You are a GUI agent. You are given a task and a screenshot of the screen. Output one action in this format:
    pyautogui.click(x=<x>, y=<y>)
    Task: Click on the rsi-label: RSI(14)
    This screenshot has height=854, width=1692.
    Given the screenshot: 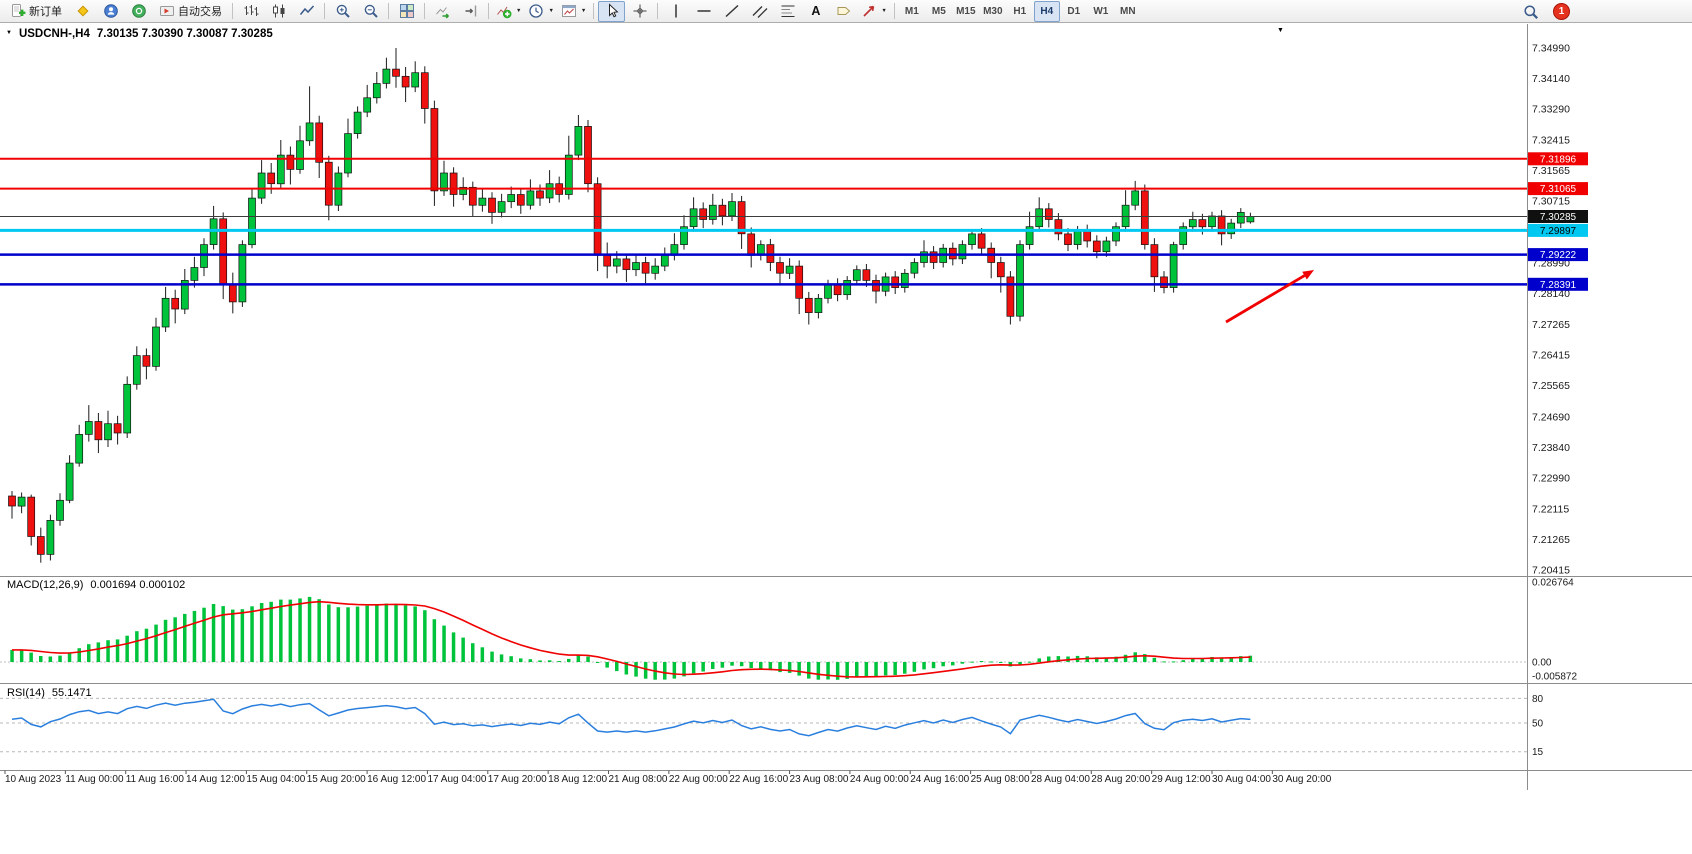 What is the action you would take?
    pyautogui.click(x=26, y=693)
    